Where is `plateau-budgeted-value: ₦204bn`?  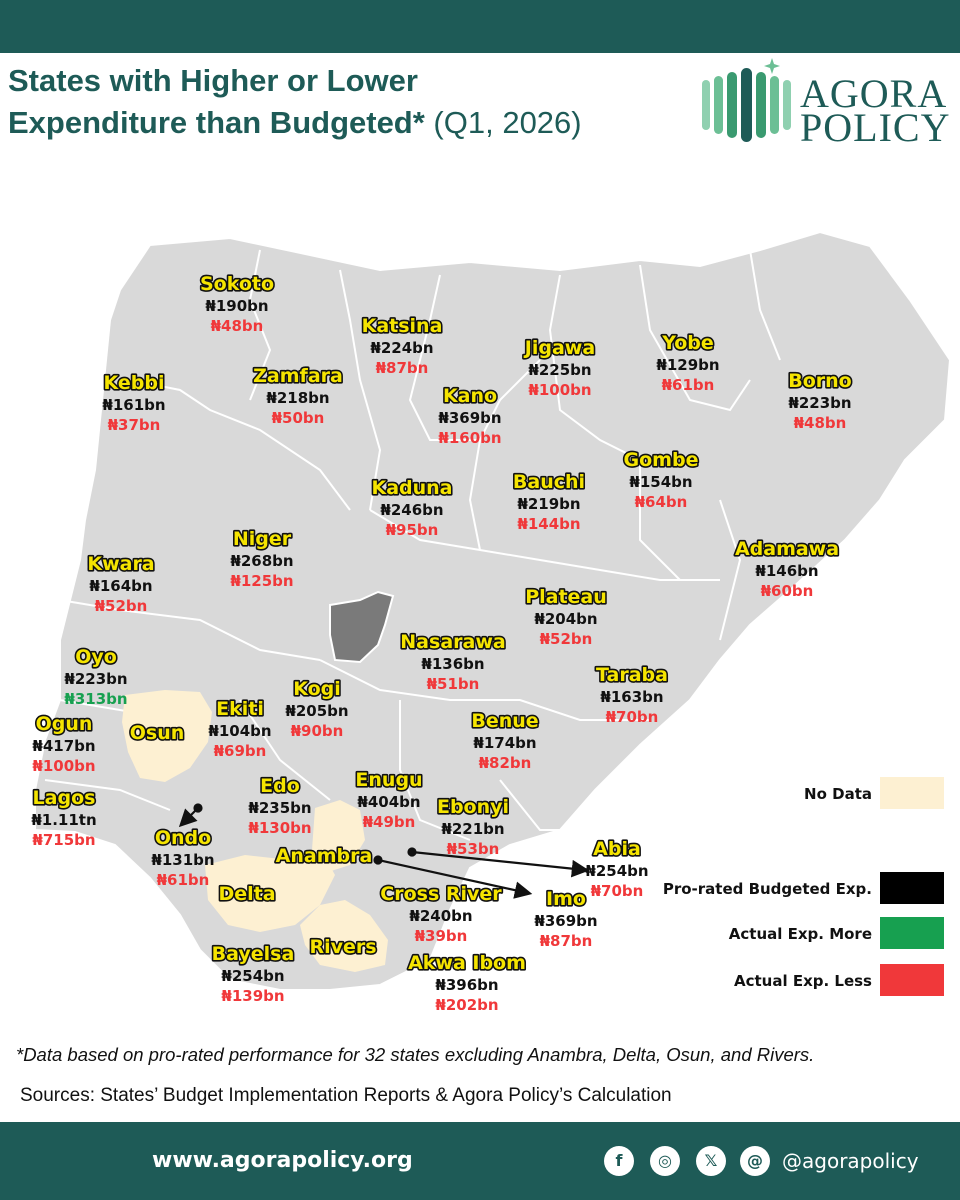
plateau-budgeted-value: ₦204bn is located at coordinates (565, 619).